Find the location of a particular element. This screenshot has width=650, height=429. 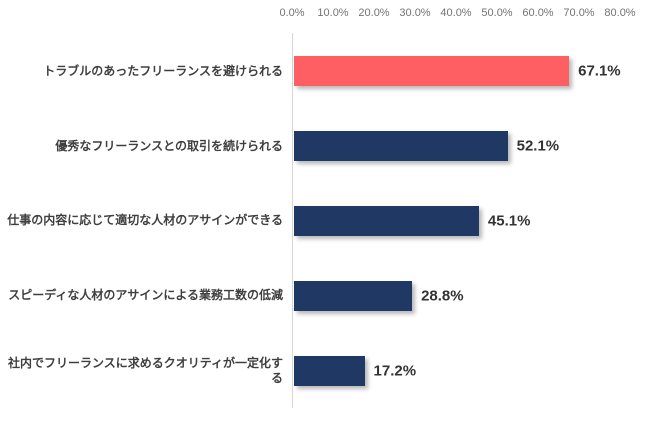

category-label: スピーディな人材のアサインによる業務工数の低減 is located at coordinates (145, 295).